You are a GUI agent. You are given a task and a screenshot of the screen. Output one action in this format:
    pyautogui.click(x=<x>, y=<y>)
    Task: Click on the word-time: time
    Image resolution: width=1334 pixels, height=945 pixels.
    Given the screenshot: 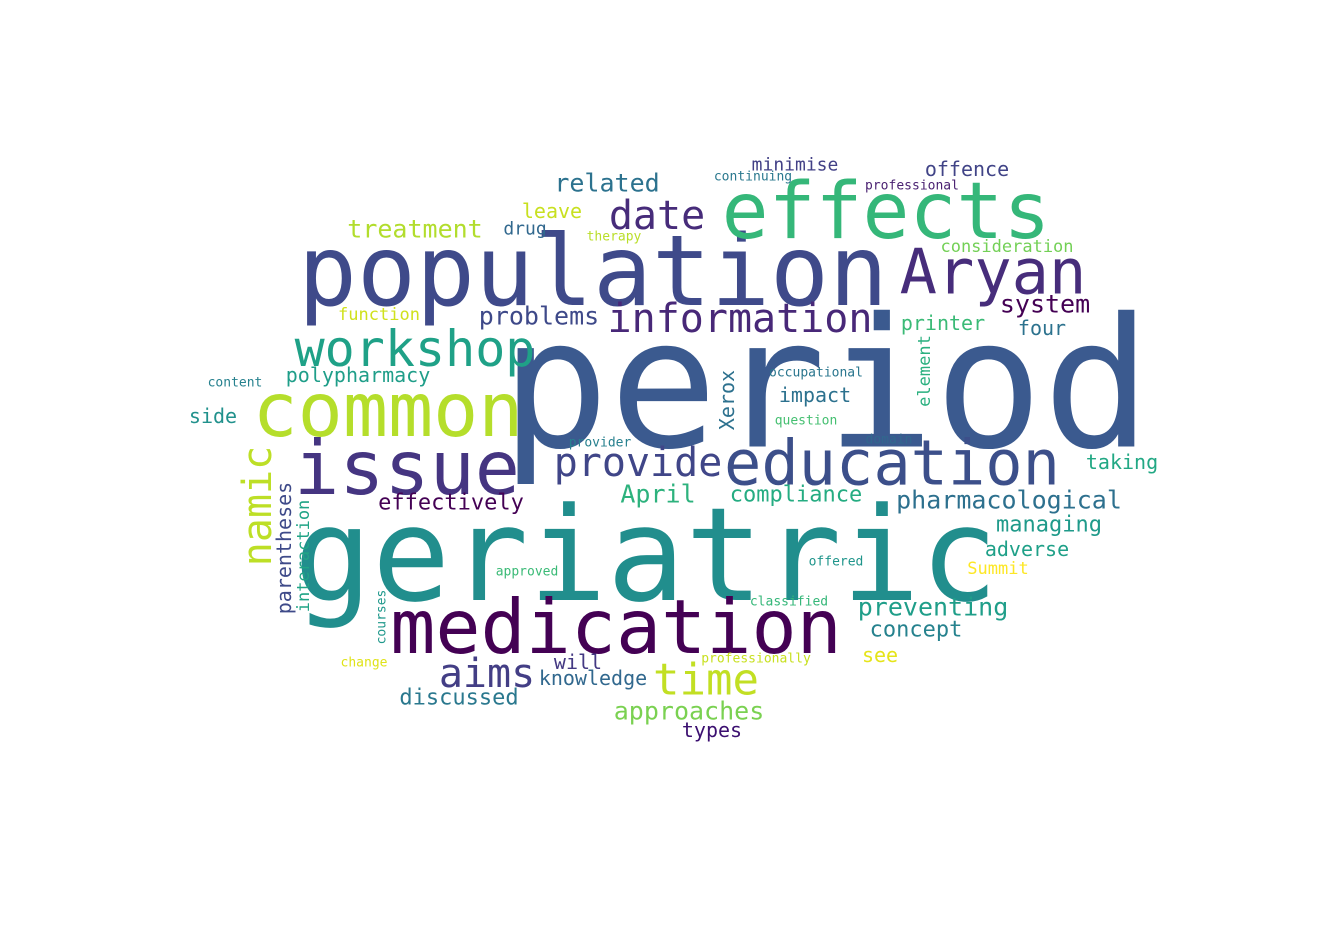 What is the action you would take?
    pyautogui.click(x=706, y=680)
    